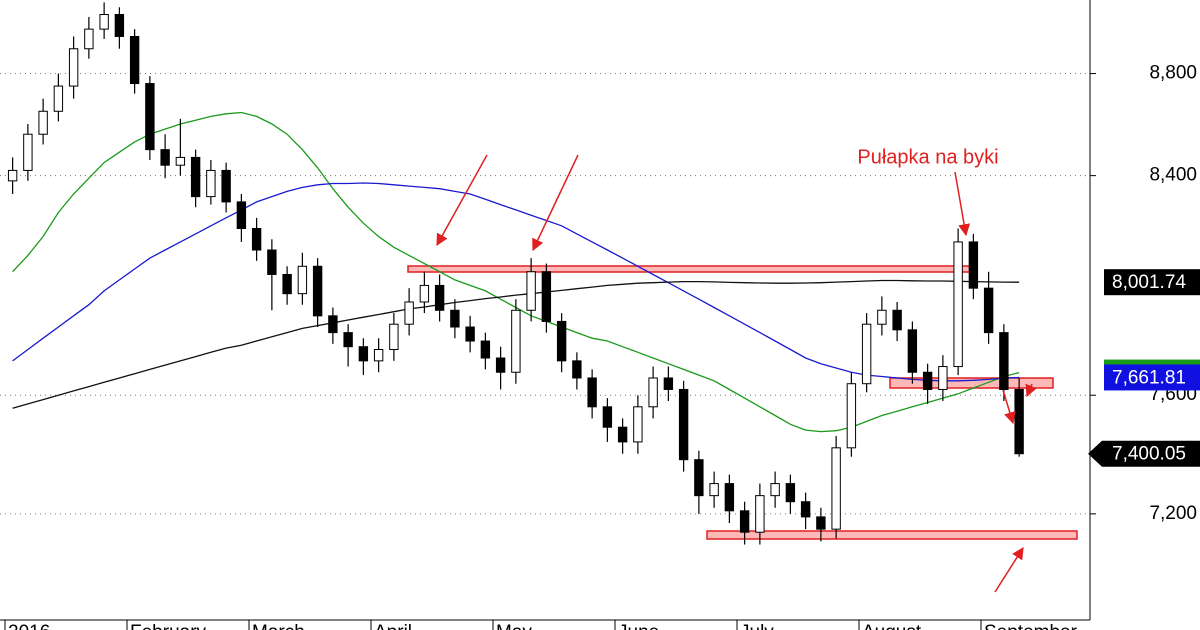 Image resolution: width=1200 pixels, height=630 pixels. What do you see at coordinates (1149, 377) in the screenshot?
I see `price-label: 7,661.81` at bounding box center [1149, 377].